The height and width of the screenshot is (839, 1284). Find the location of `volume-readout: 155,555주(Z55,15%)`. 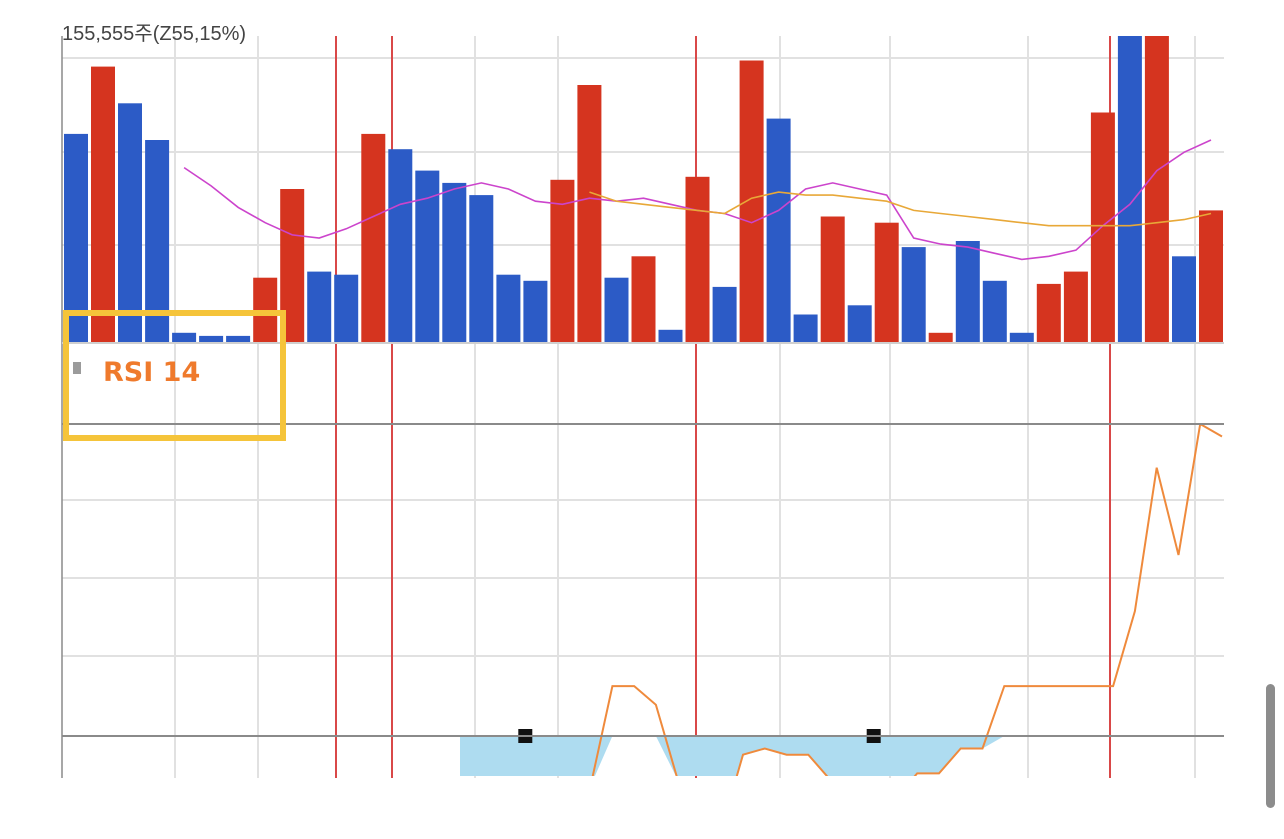

volume-readout: 155,555주(Z55,15%) is located at coordinates (154, 34).